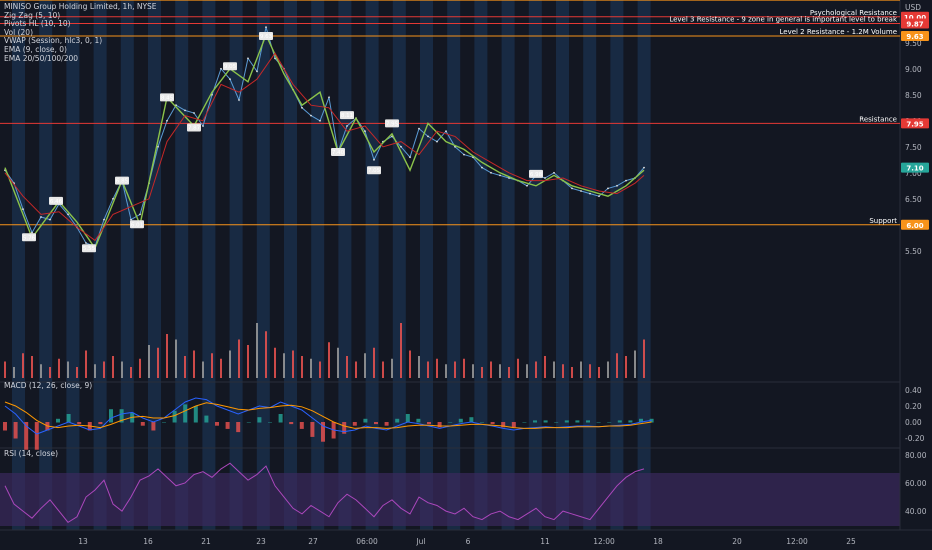  What do you see at coordinates (230, 67) in the screenshot?
I see `pivot-label: 9.05` at bounding box center [230, 67].